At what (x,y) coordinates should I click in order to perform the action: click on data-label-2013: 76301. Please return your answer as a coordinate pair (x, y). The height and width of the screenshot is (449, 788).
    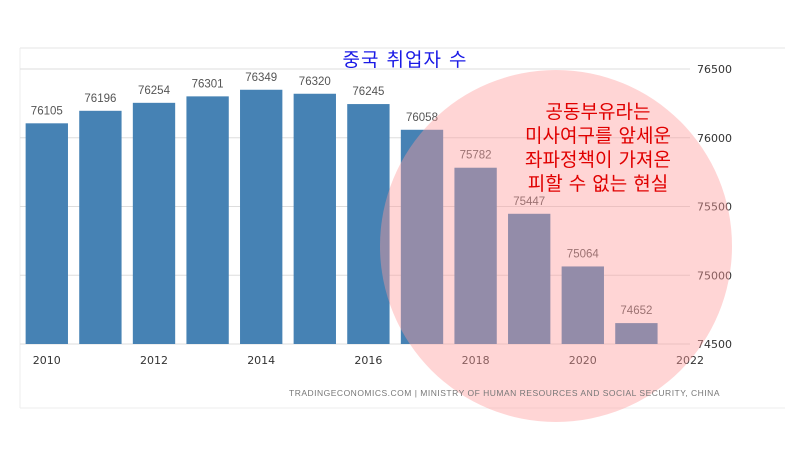
    Looking at the image, I should click on (208, 84).